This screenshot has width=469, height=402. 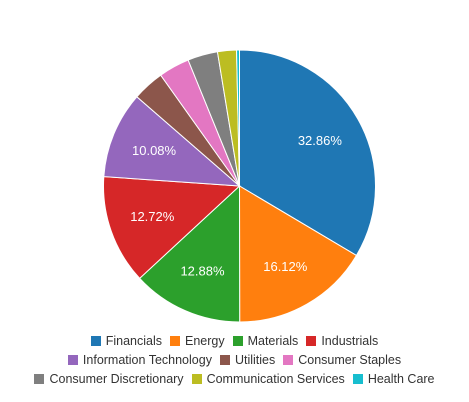 I want to click on slice-label-industrials: 12.72%, so click(x=152, y=216).